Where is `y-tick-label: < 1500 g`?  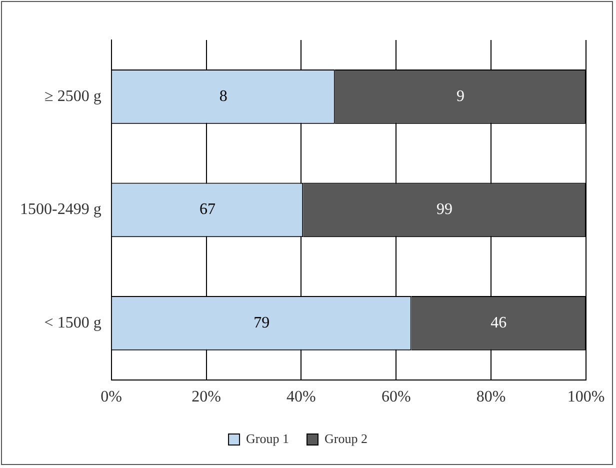 y-tick-label: < 1500 g is located at coordinates (73, 323).